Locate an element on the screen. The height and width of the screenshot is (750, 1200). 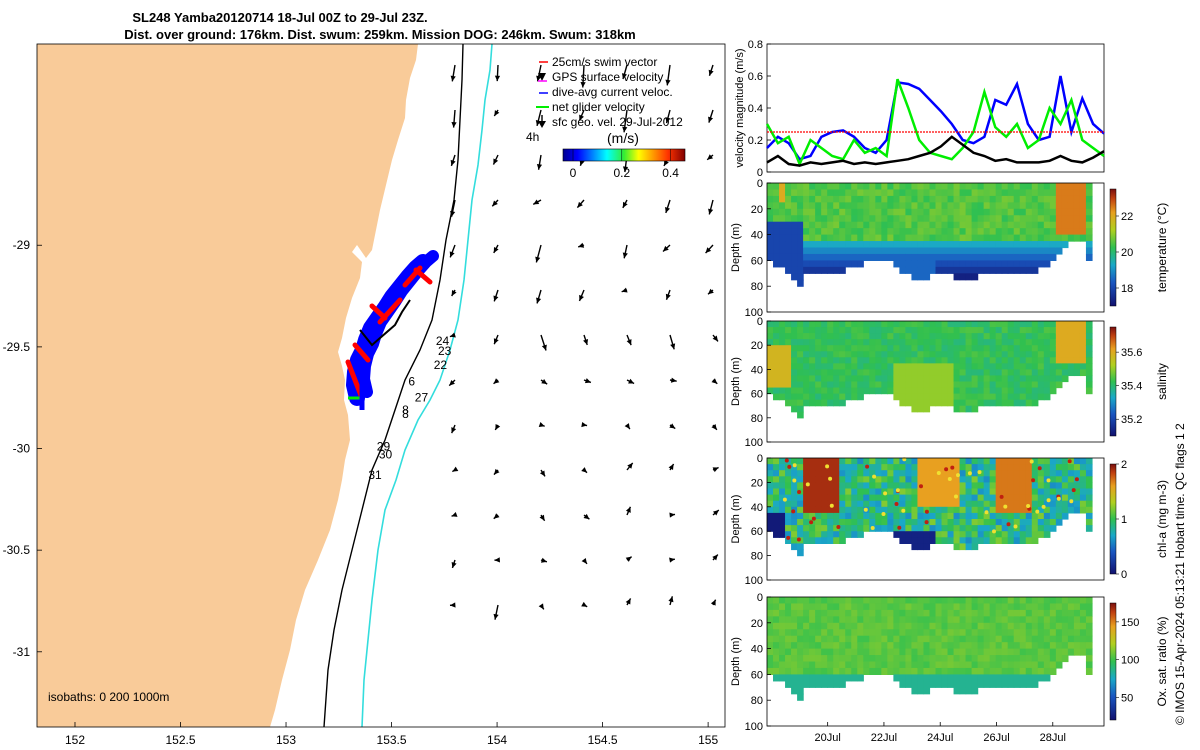
depth-ylabel: Depth (m) is located at coordinates (736, 519).